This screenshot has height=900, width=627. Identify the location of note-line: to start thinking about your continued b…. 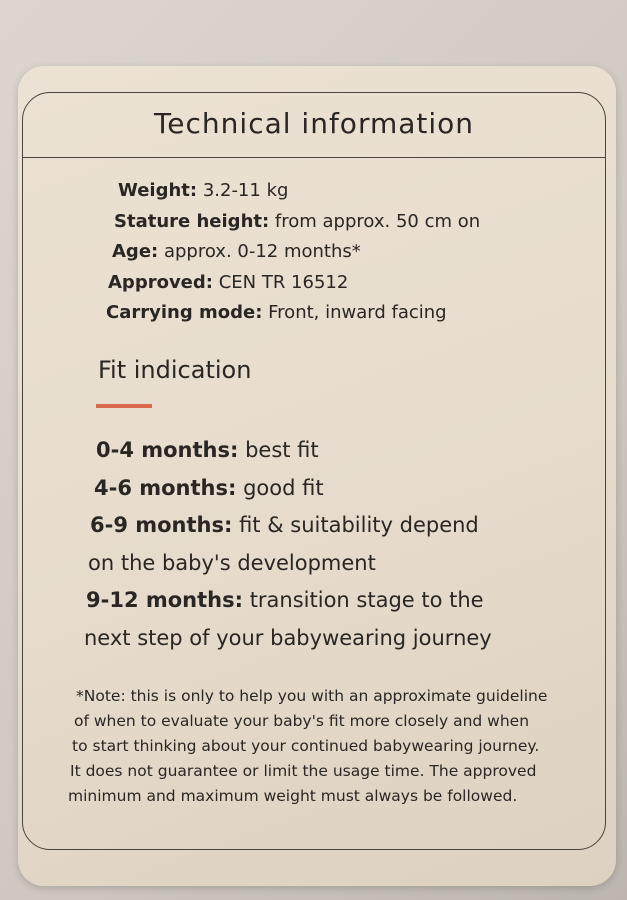
(306, 746).